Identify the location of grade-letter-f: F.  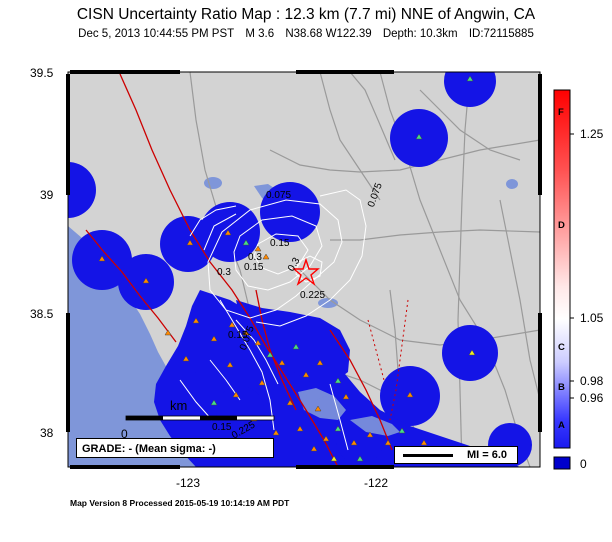
(561, 112).